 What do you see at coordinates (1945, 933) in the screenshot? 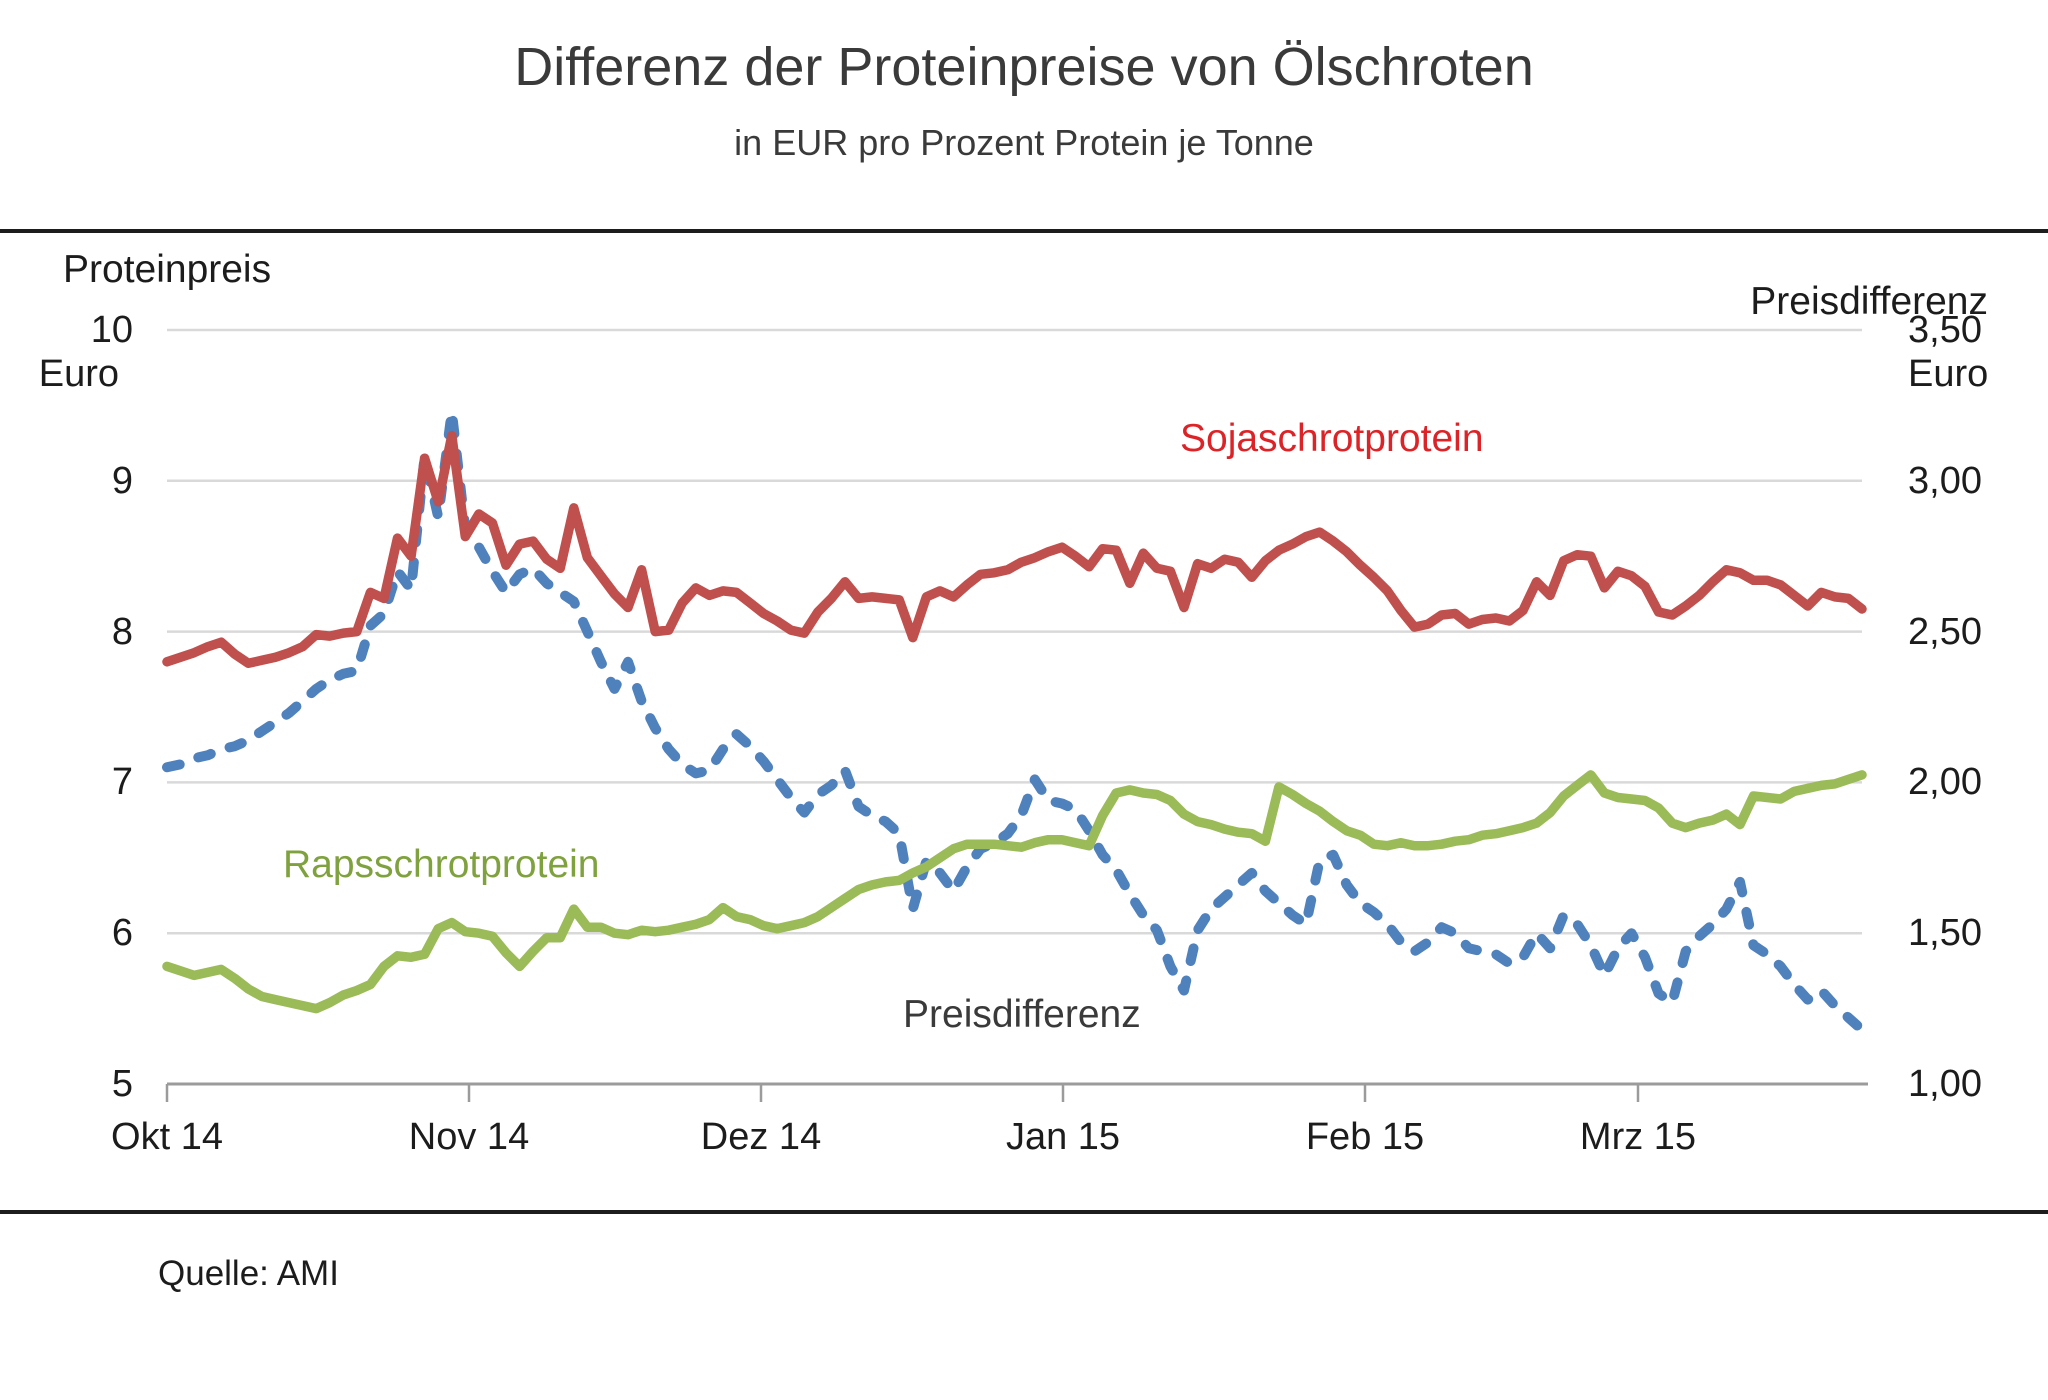
I see `right-tick-150: 1,50` at bounding box center [1945, 933].